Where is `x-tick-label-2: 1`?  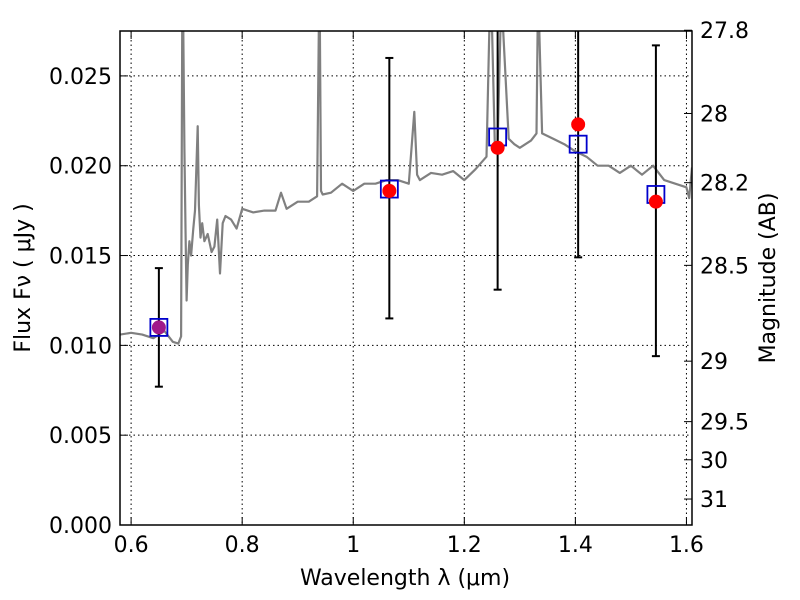
x-tick-label-2: 1 is located at coordinates (353, 545).